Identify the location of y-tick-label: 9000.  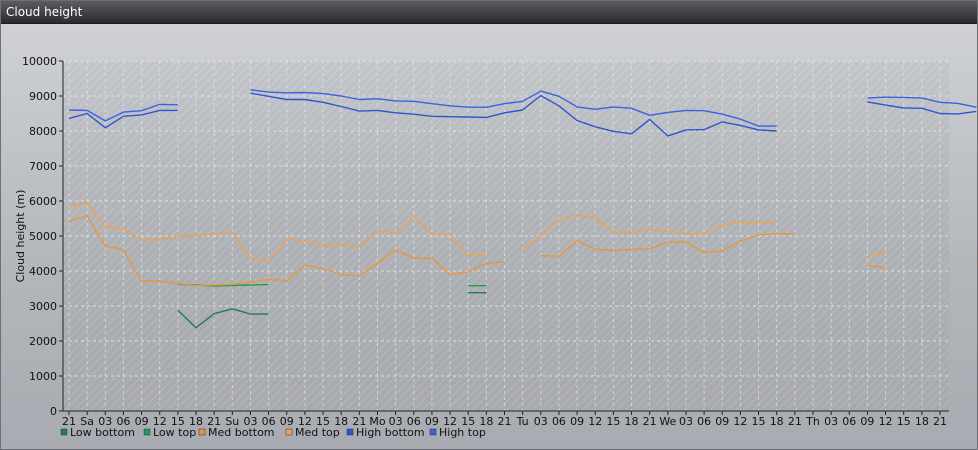
(43, 96).